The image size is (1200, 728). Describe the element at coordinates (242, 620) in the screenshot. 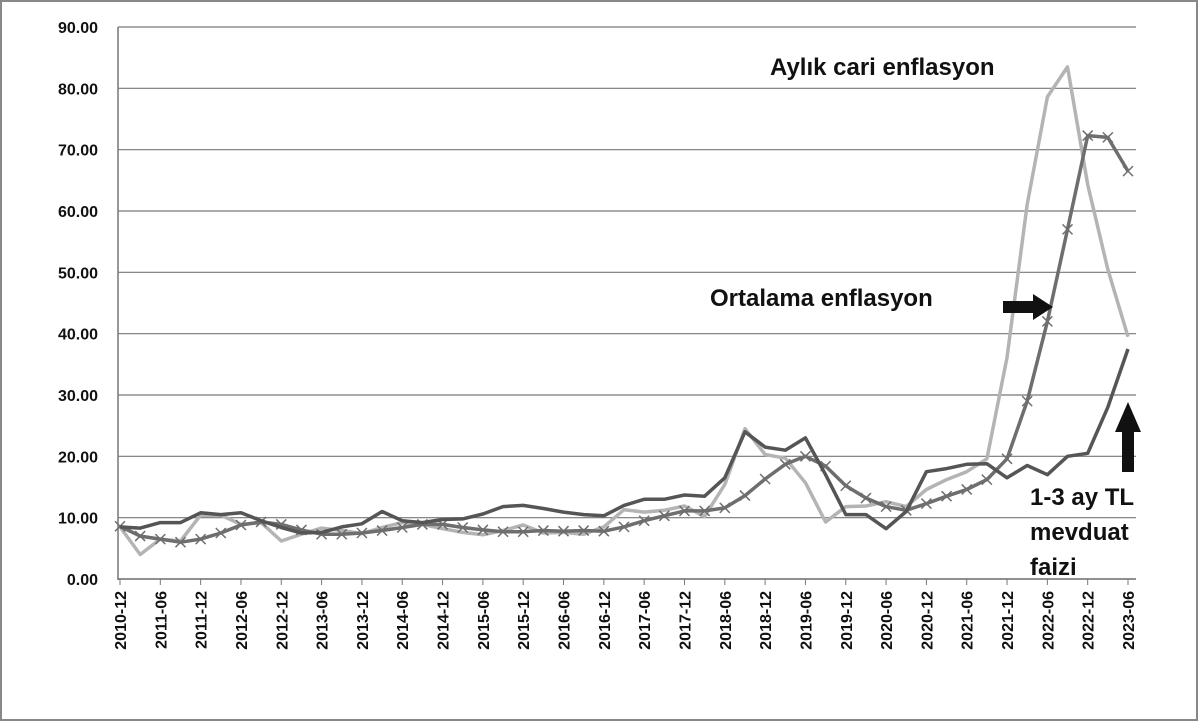

I see `x-tick-label: 2012-06` at that location.